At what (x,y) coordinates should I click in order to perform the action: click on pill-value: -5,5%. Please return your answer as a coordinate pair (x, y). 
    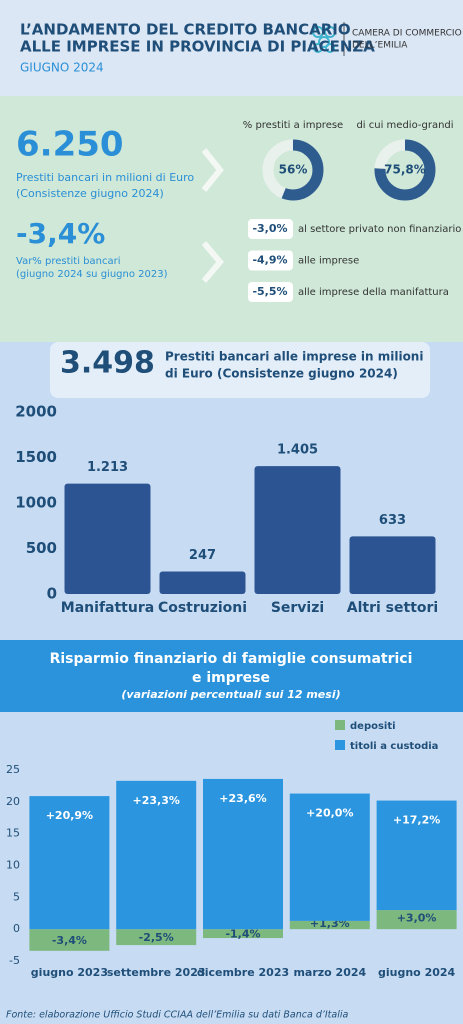
    Looking at the image, I should click on (269, 291).